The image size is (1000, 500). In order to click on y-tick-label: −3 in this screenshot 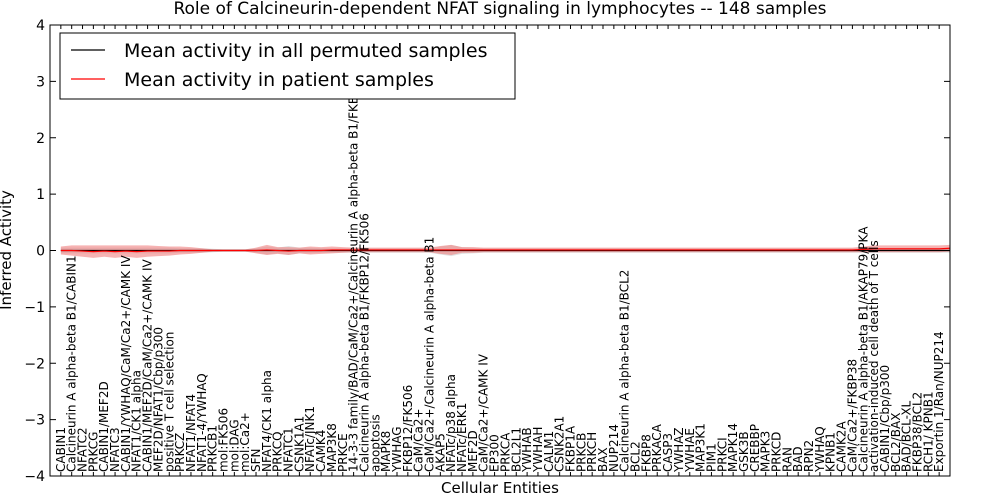, I will do `click(34, 421)`.